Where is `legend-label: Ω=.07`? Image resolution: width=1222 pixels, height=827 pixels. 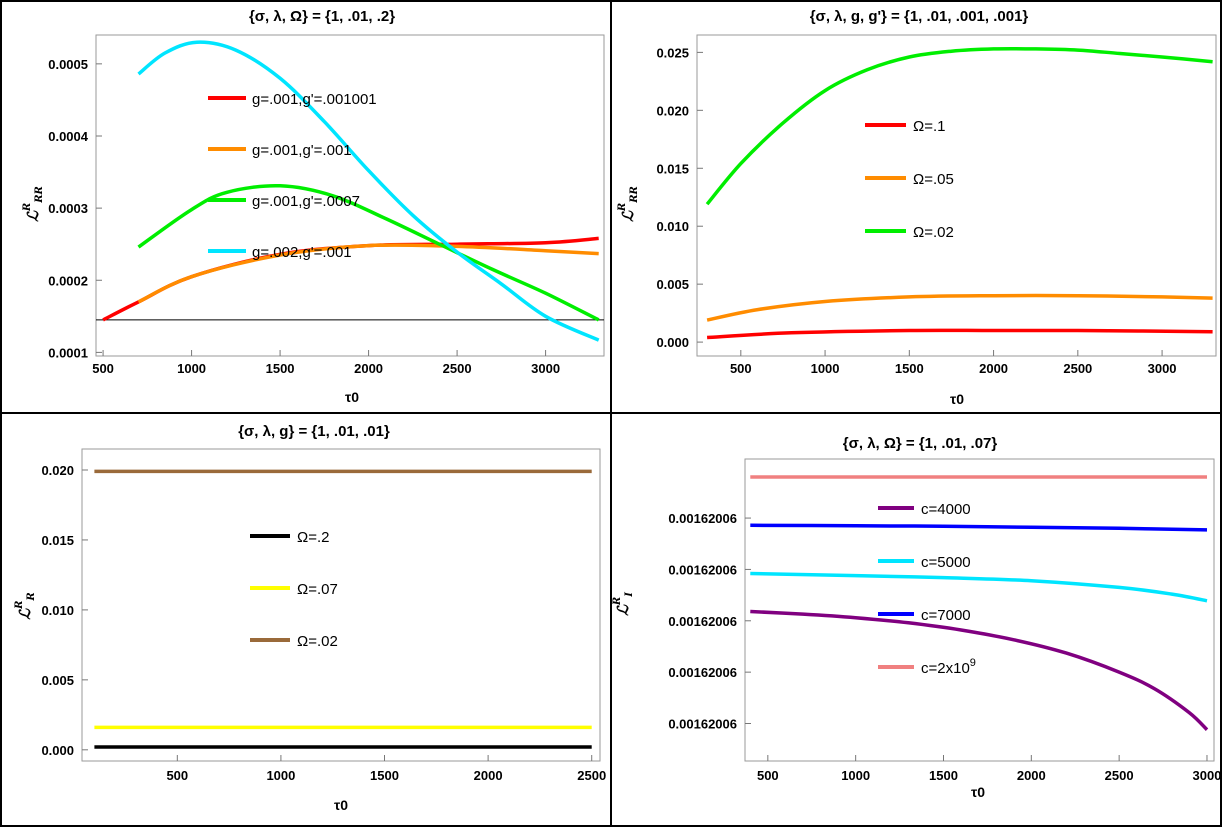
legend-label: Ω=.07 is located at coordinates (317, 589).